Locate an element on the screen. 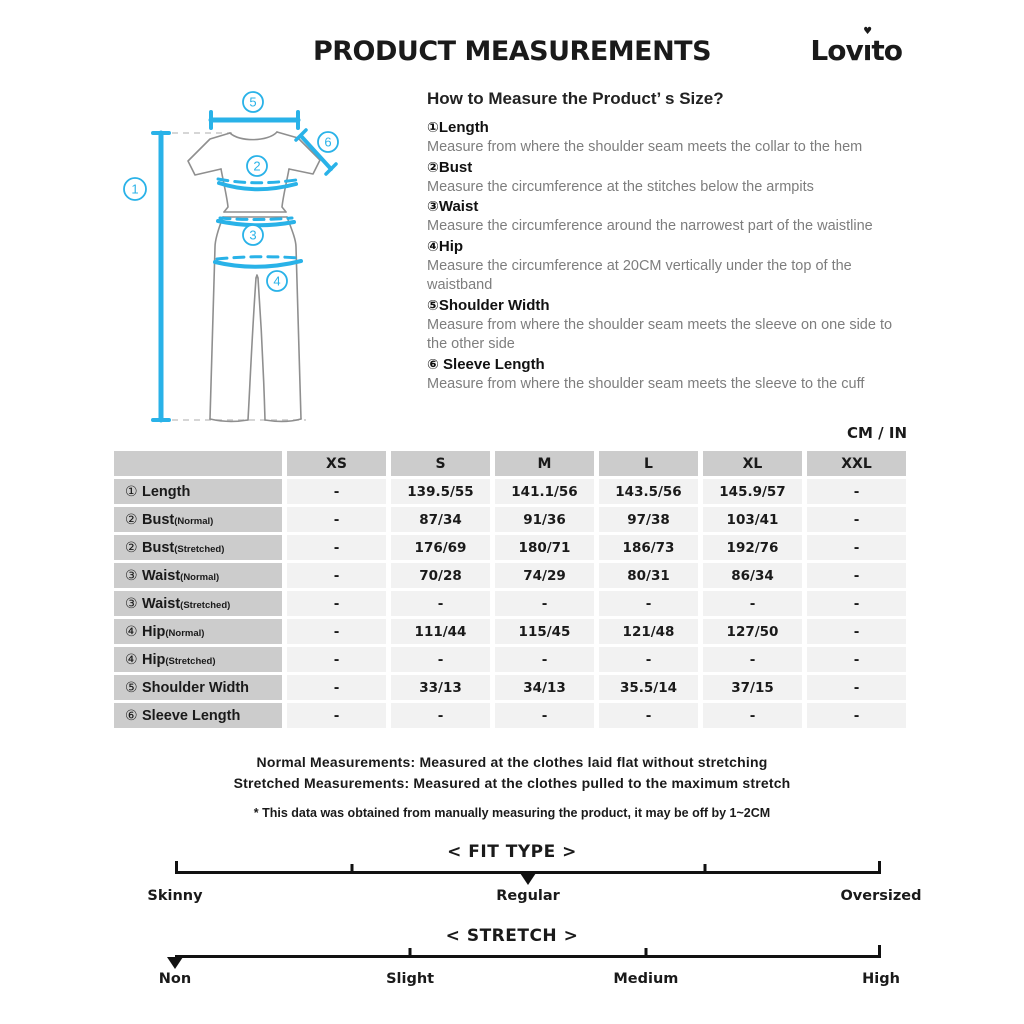 The image size is (1024, 1024). size-column-header: XS is located at coordinates (336, 463).